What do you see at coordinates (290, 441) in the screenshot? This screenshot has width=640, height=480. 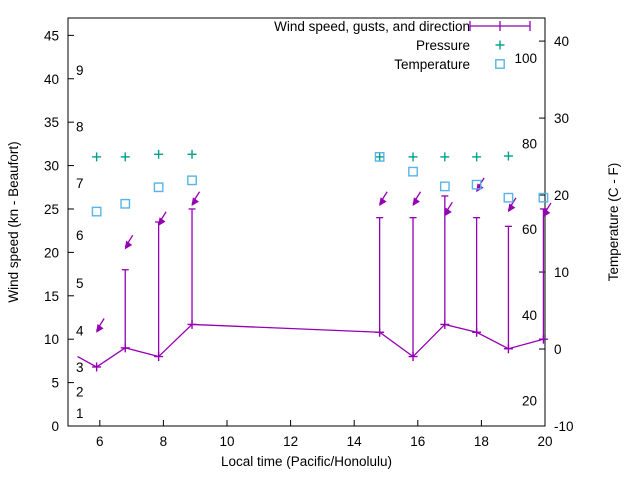 I see `x-tick-label-3: 12` at bounding box center [290, 441].